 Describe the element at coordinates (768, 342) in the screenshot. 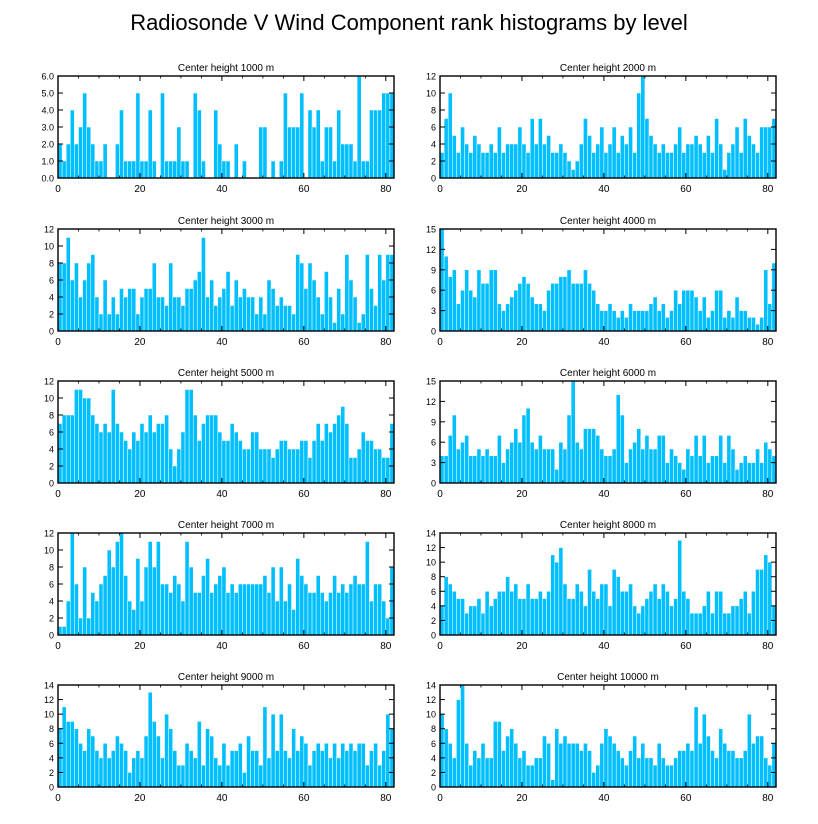

I see `x-tick-label: 80` at that location.